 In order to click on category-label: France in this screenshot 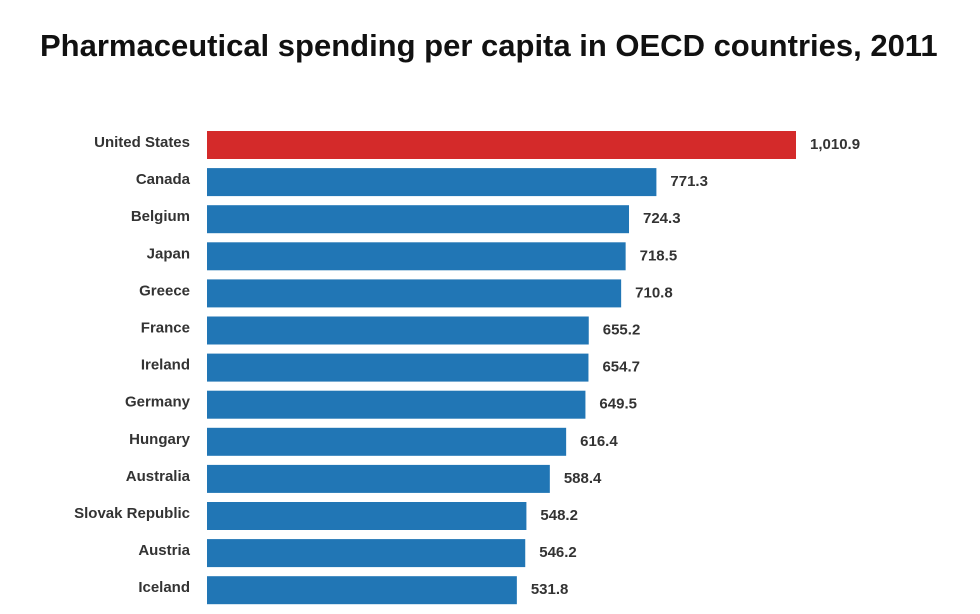, I will do `click(165, 327)`.